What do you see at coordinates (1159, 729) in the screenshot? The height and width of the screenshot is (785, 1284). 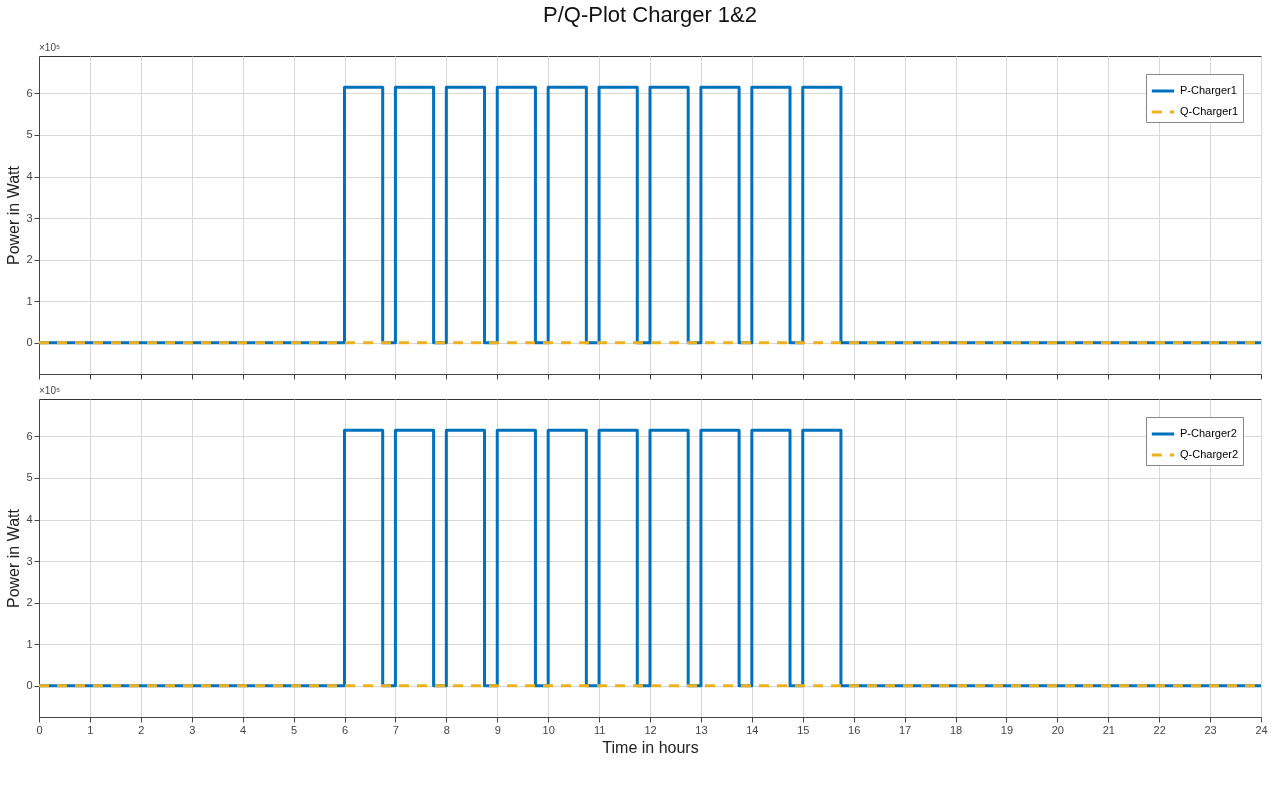 I see `x-tick-label: 22` at bounding box center [1159, 729].